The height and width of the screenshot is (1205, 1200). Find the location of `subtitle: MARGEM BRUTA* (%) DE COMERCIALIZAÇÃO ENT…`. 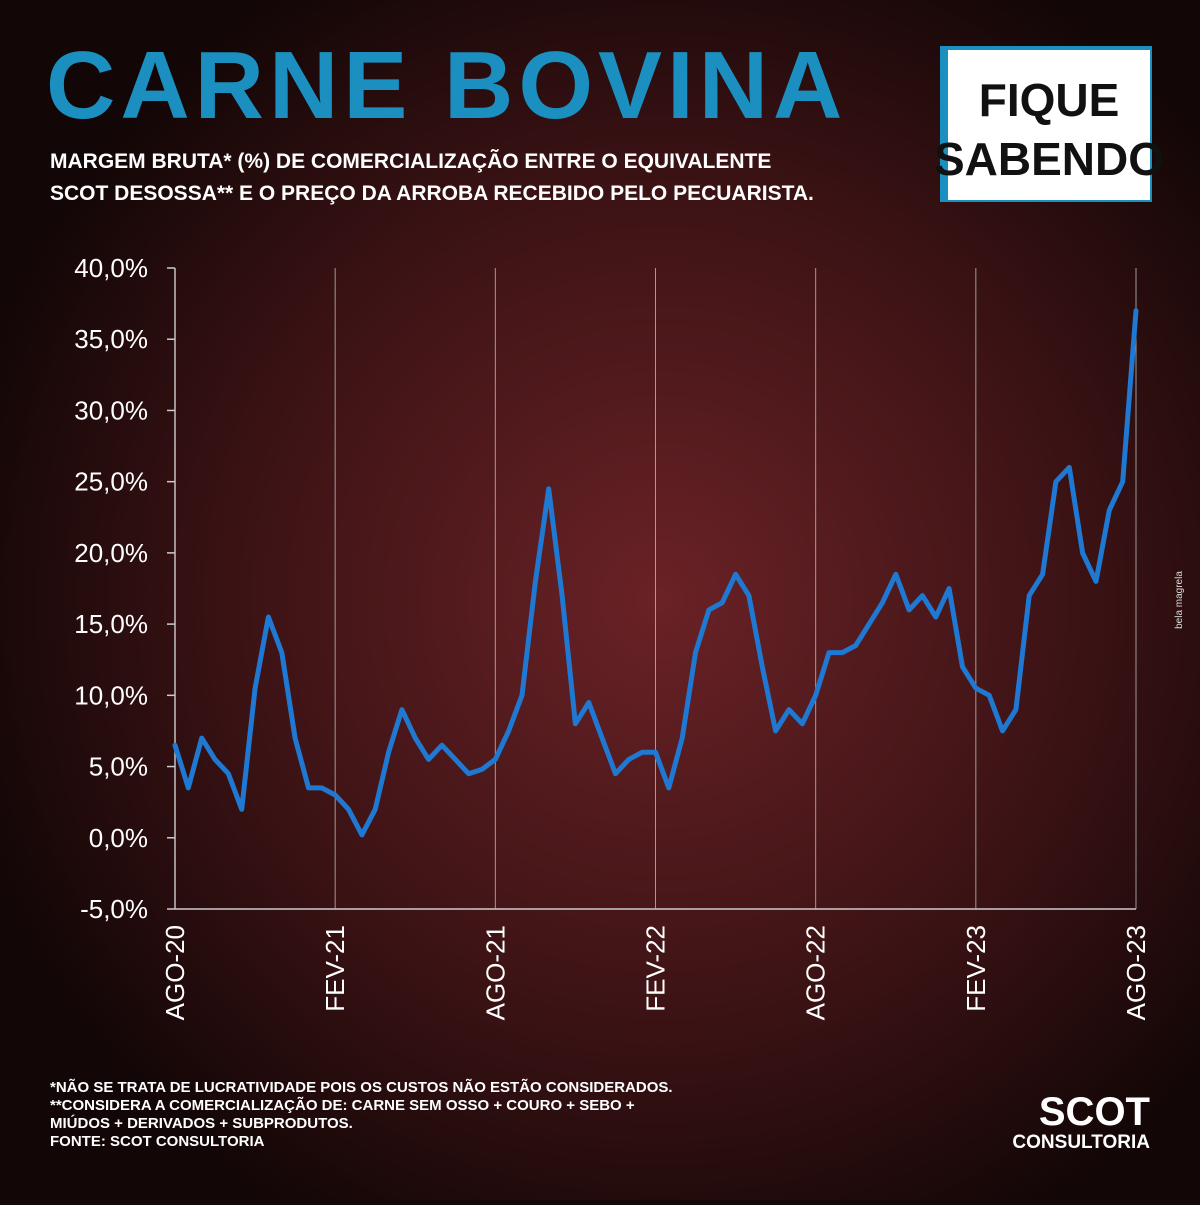

subtitle: MARGEM BRUTA* (%) DE COMERCIALIZAÇÃO ENT… is located at coordinates (410, 161).